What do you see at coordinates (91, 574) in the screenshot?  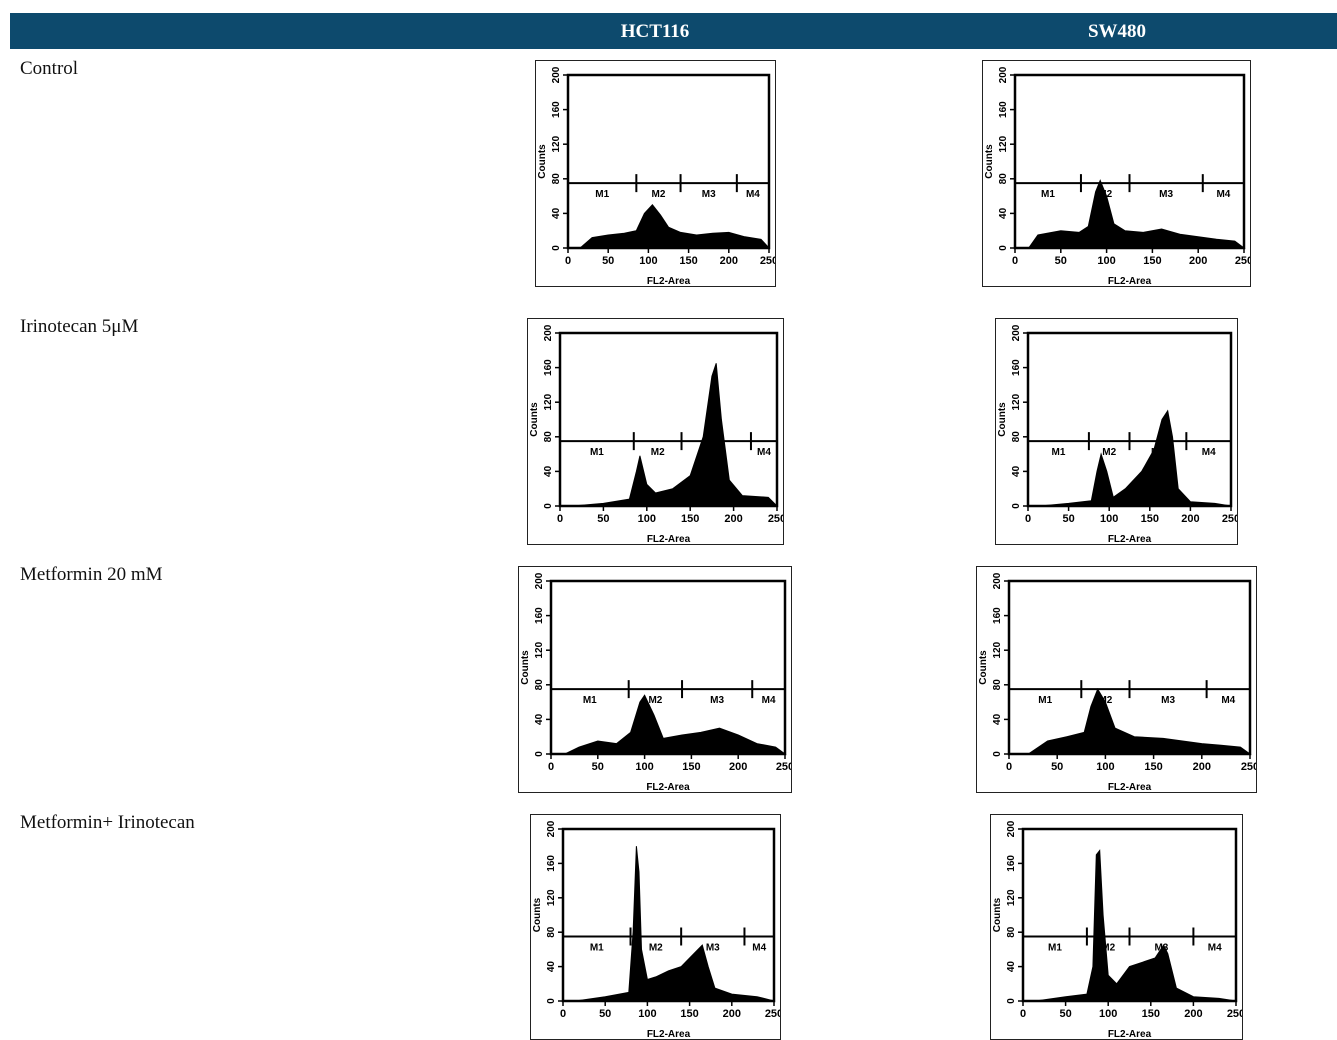 I see `row-label-metformin: Metformin 20 mM` at bounding box center [91, 574].